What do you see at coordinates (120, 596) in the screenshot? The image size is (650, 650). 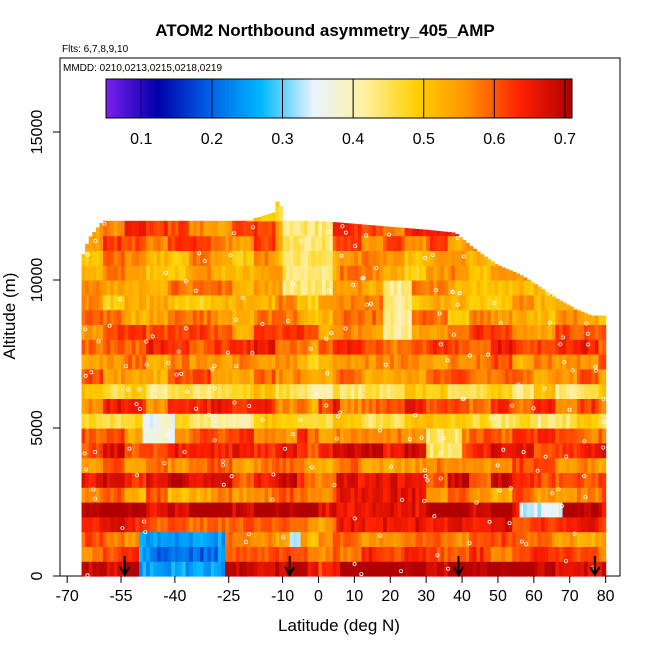 I see `x-tick-label: -55` at bounding box center [120, 596].